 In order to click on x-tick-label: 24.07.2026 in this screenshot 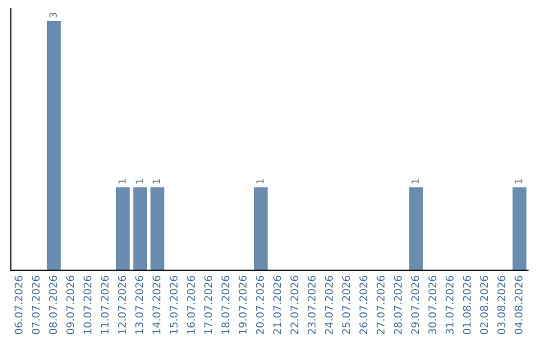, I will do `click(328, 305)`.